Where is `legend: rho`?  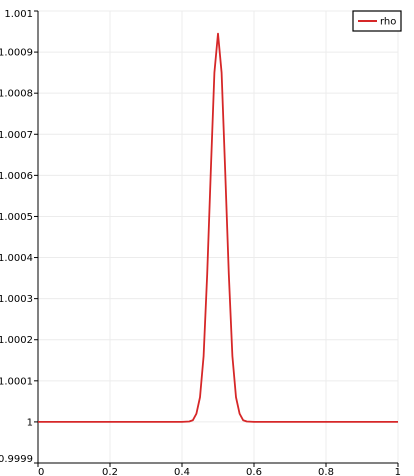
legend: rho is located at coordinates (377, 21).